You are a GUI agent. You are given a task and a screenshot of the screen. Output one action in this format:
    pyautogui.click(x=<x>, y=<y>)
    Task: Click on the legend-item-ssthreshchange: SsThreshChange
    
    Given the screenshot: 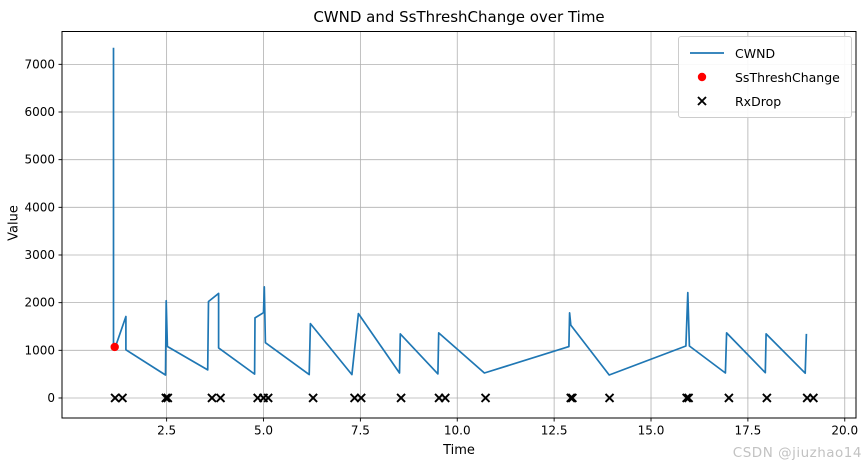 What is the action you would take?
    pyautogui.click(x=764, y=77)
    